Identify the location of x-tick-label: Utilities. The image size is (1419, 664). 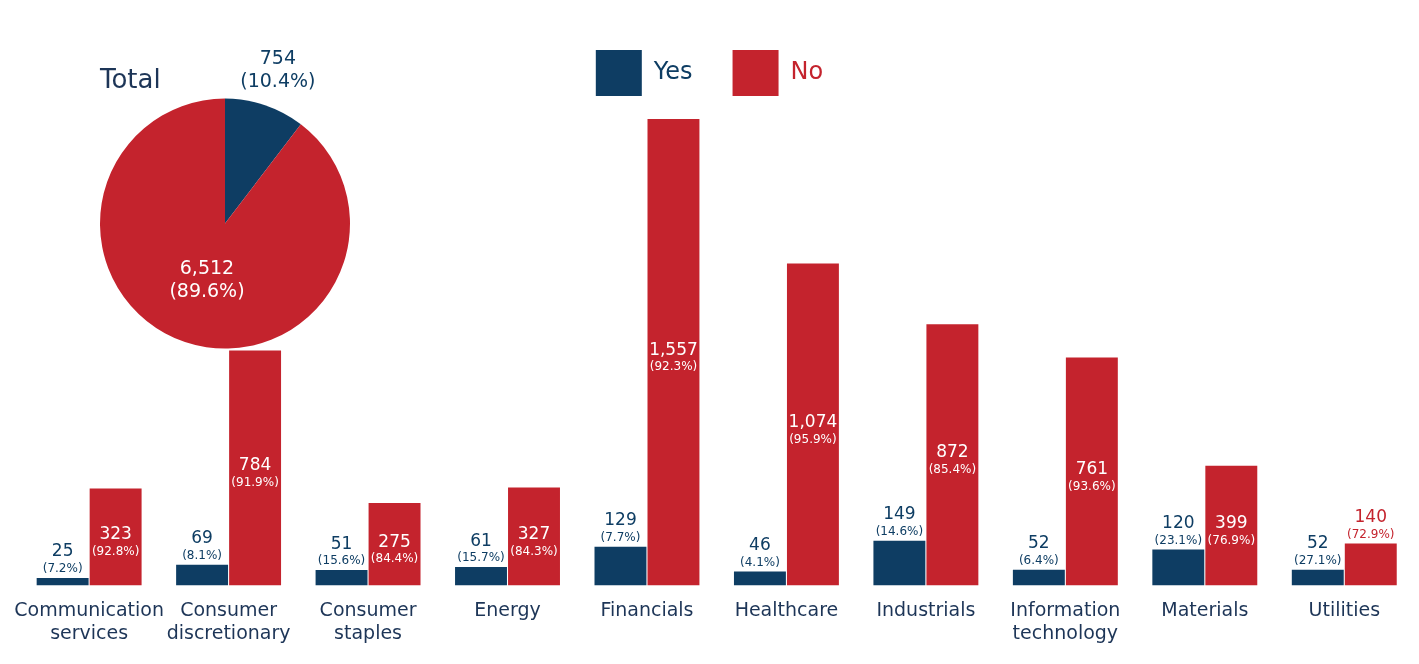
(1344, 608).